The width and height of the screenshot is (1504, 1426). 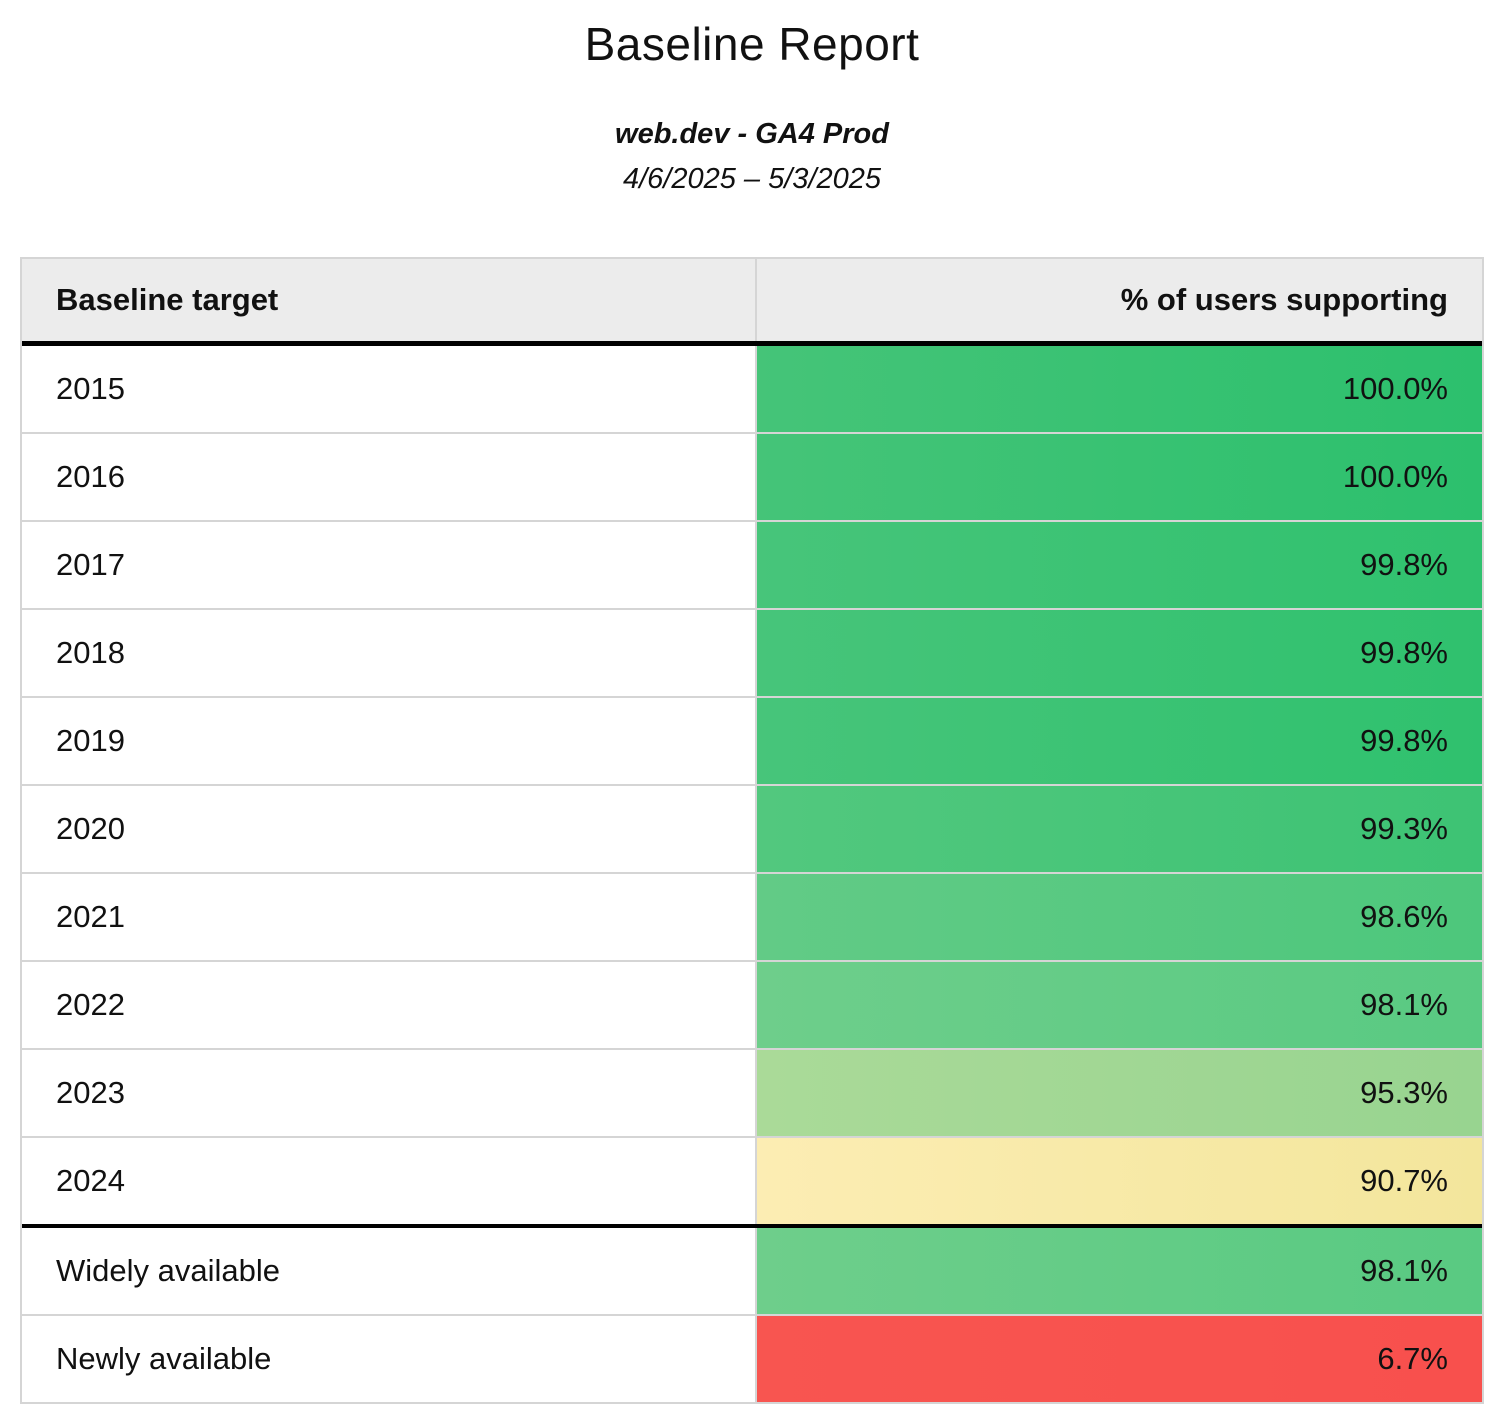 I want to click on row-label: 2022, so click(x=90, y=1004).